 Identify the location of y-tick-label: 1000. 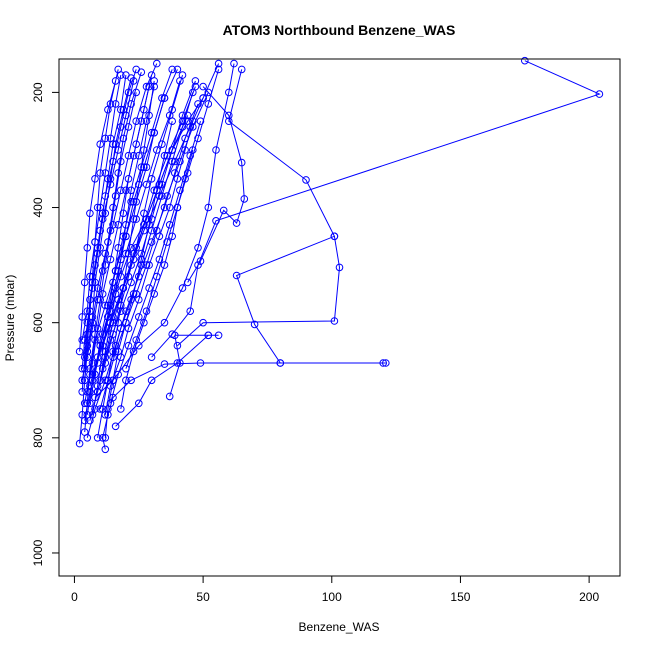
(38, 552).